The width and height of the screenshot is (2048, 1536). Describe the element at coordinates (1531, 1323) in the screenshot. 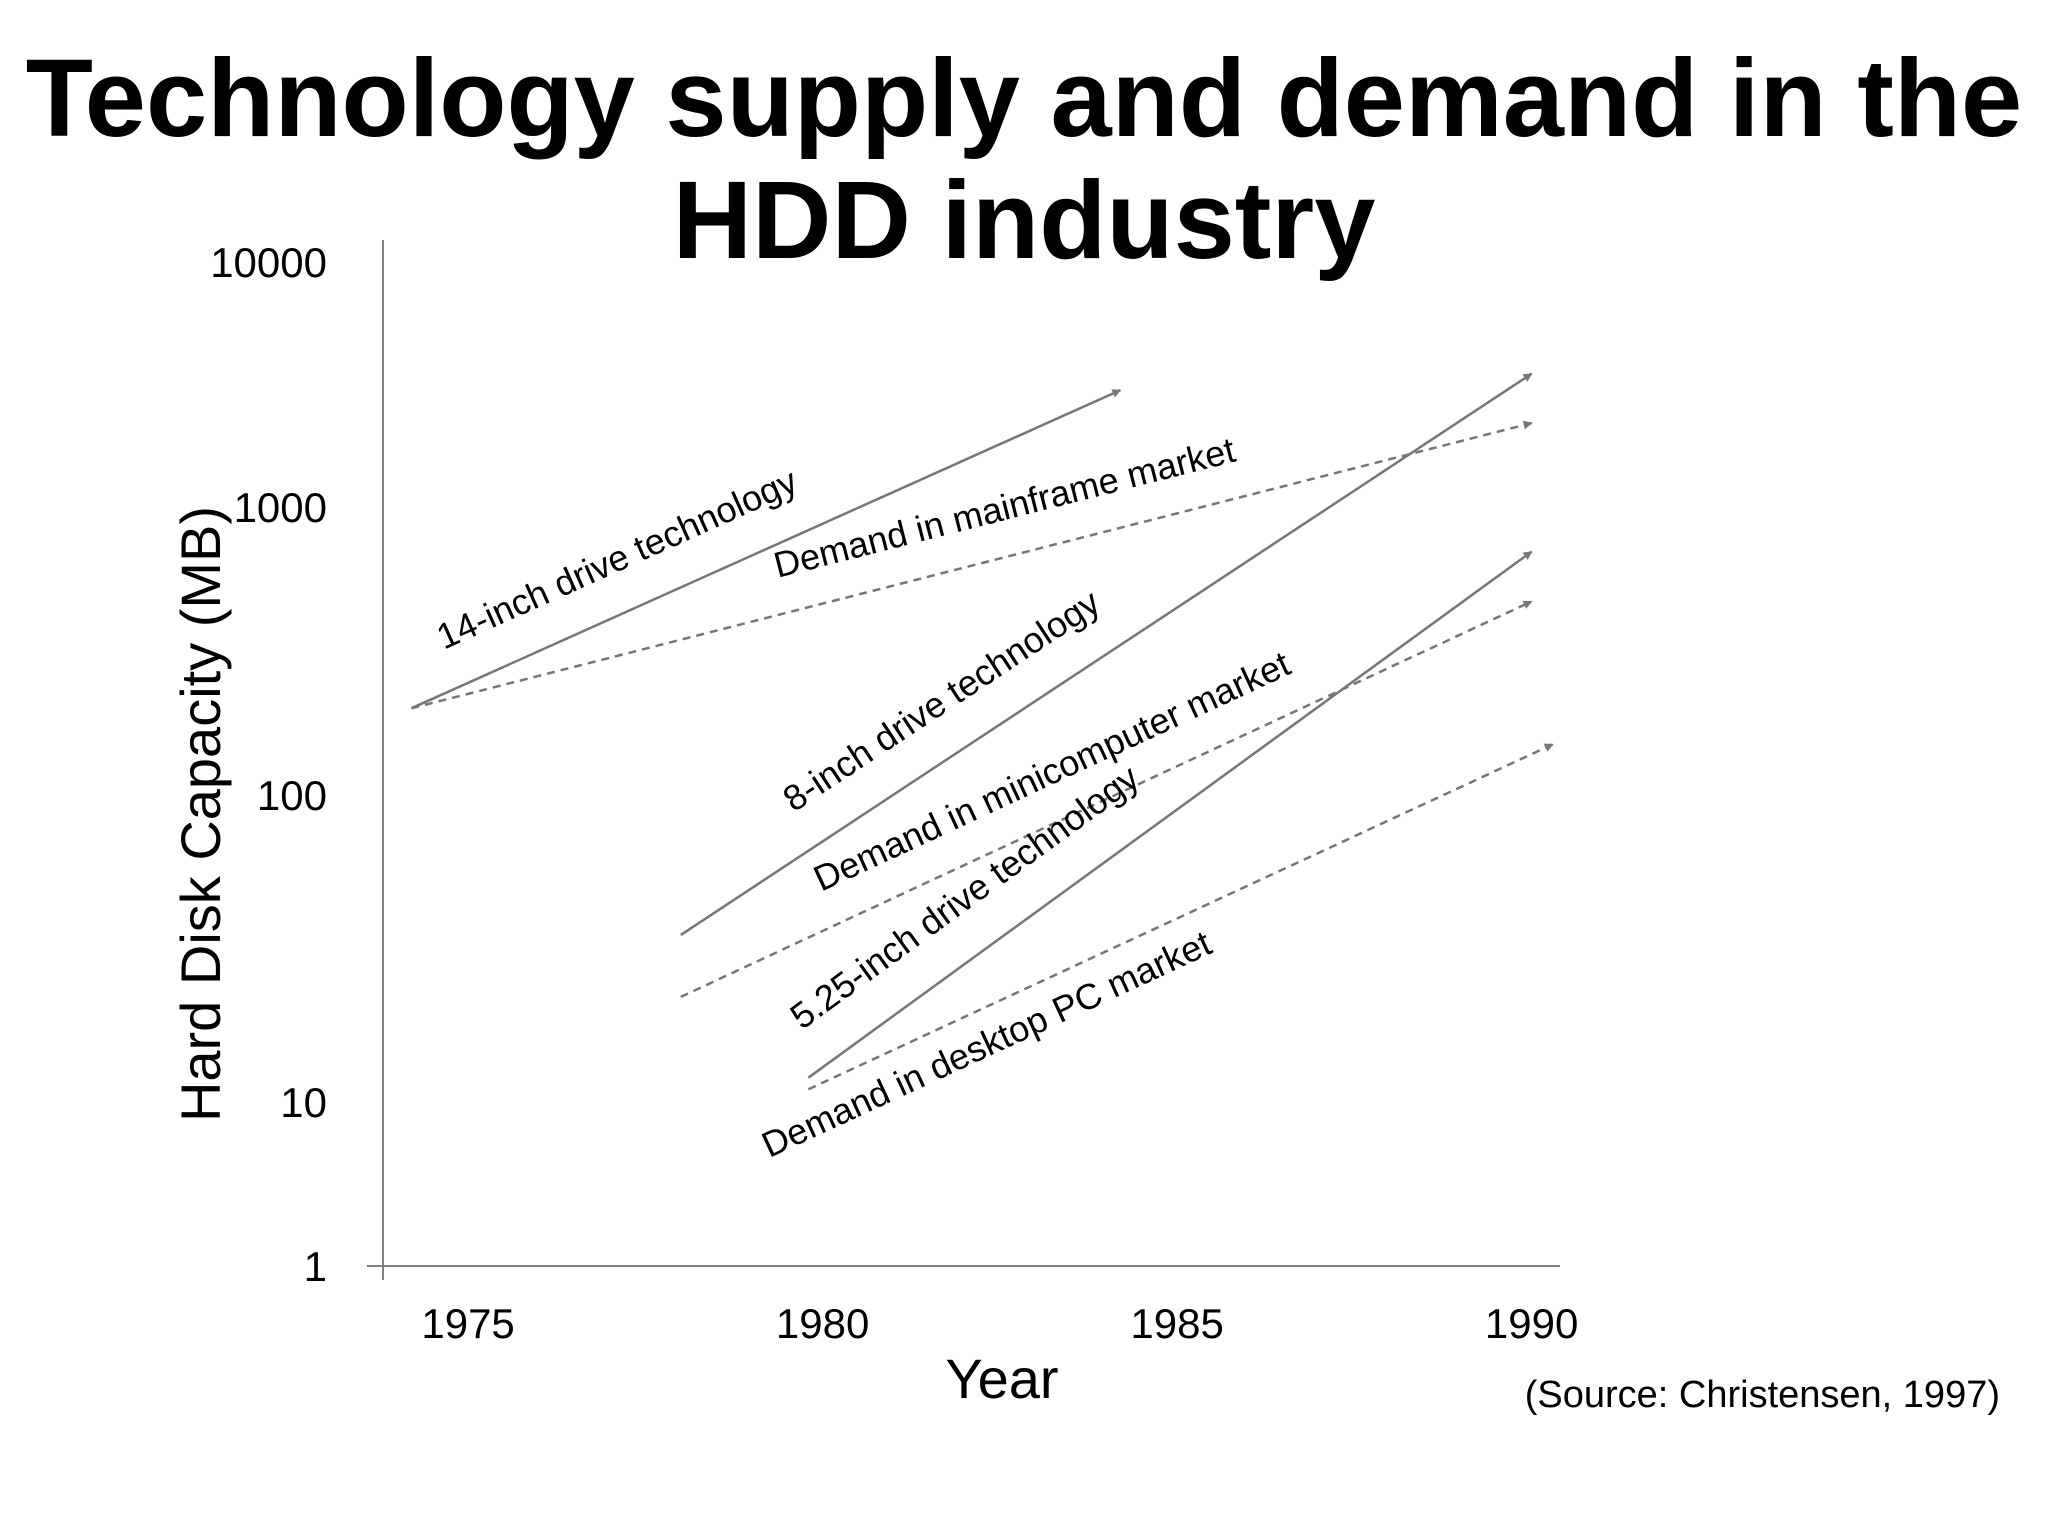

I see `x-tick-label: 1990` at that location.